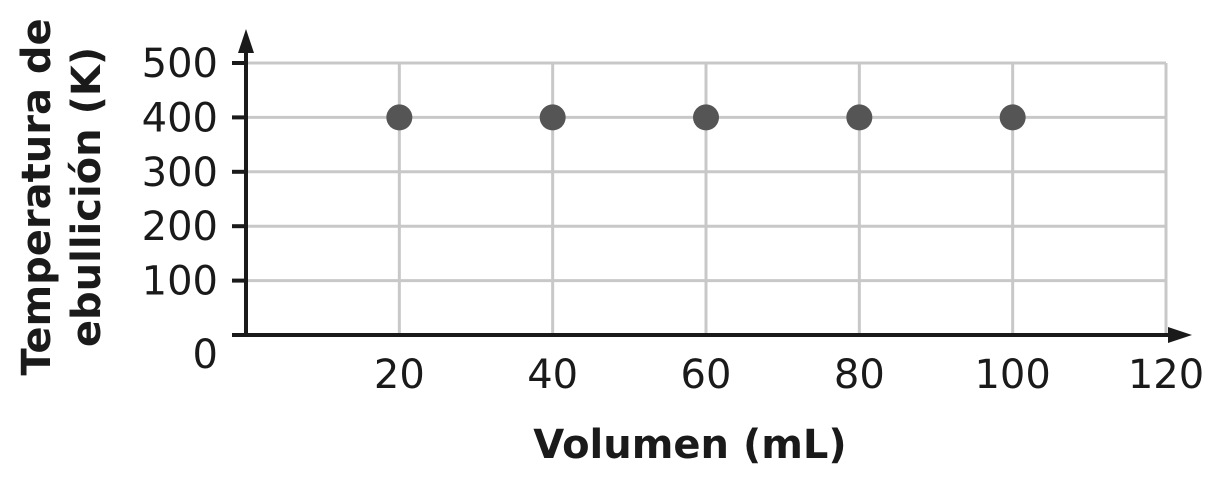  Describe the element at coordinates (37, 196) in the screenshot. I see `y-axis-title-line-1: Temperatura de` at that location.